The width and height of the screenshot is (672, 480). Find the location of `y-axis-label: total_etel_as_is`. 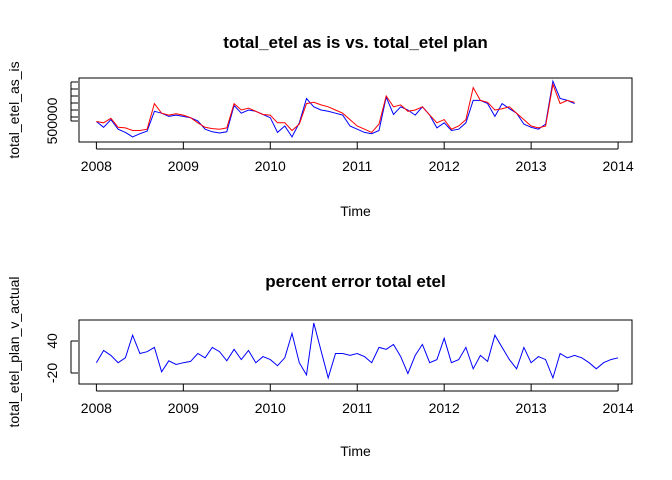

y-axis-label: total_etel_as_is is located at coordinates (14, 109).